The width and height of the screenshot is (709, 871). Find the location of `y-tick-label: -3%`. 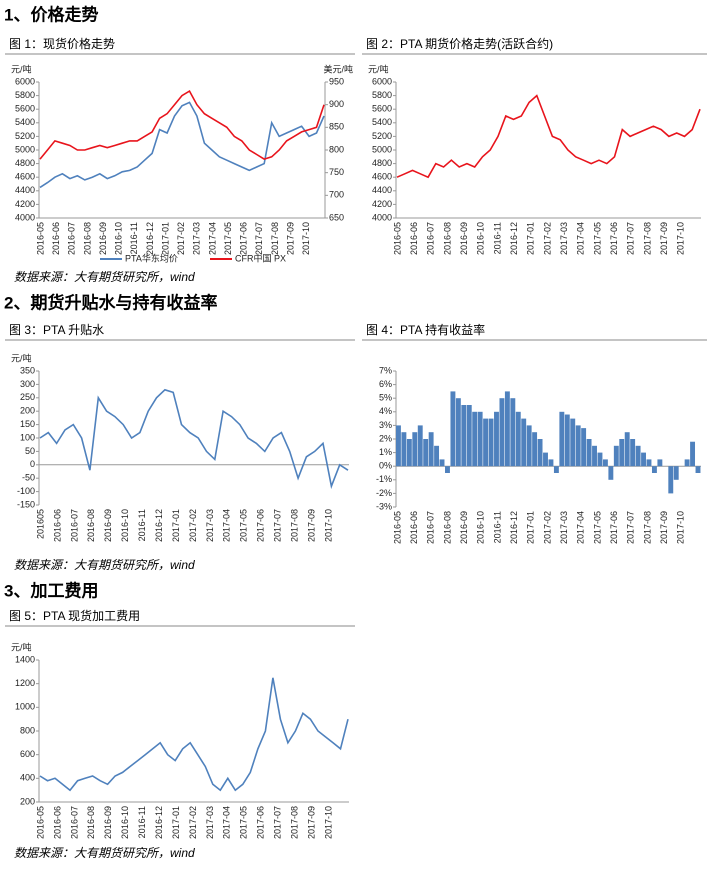

y-tick-label: -3% is located at coordinates (384, 506).